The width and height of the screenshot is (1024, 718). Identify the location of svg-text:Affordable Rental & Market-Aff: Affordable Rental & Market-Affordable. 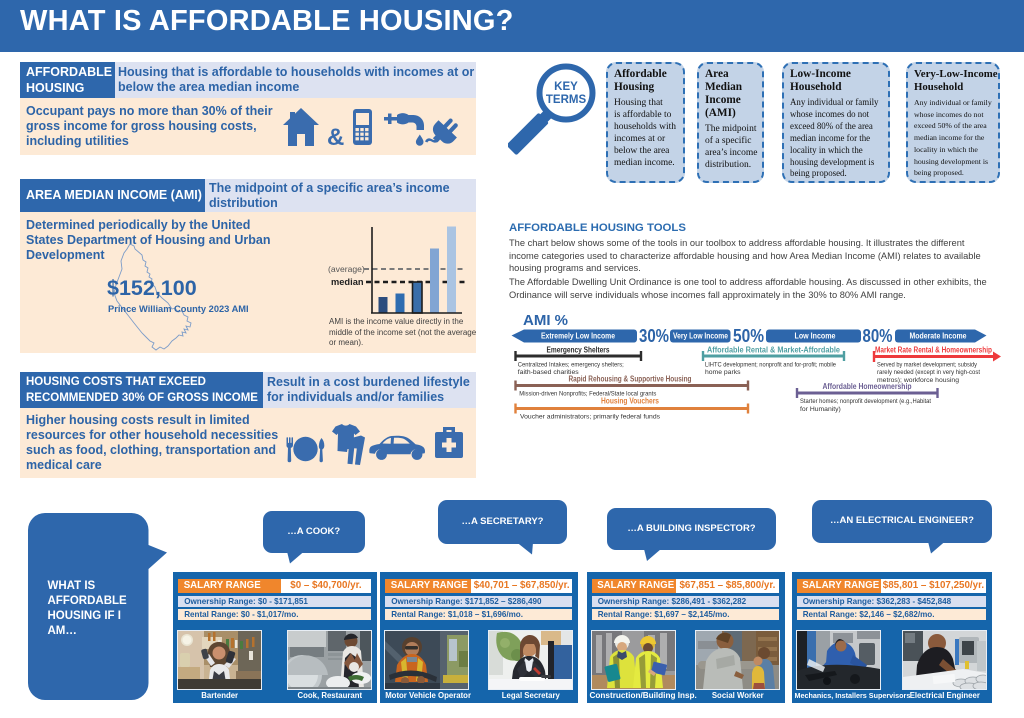
(773, 349).